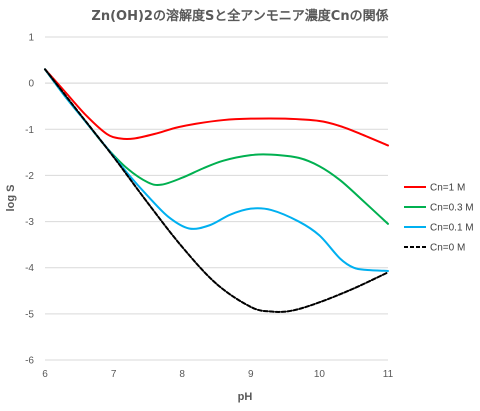 This screenshot has width=480, height=411. Describe the element at coordinates (251, 374) in the screenshot. I see `x-tick-label: 9` at that location.